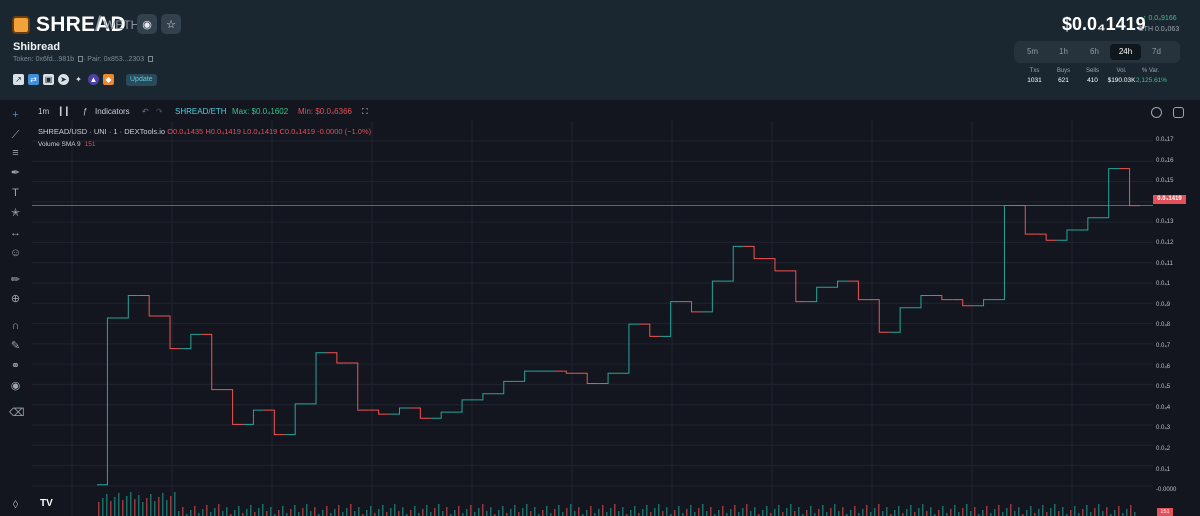  What do you see at coordinates (48, 79) in the screenshot?
I see `website-icon: ▣` at bounding box center [48, 79].